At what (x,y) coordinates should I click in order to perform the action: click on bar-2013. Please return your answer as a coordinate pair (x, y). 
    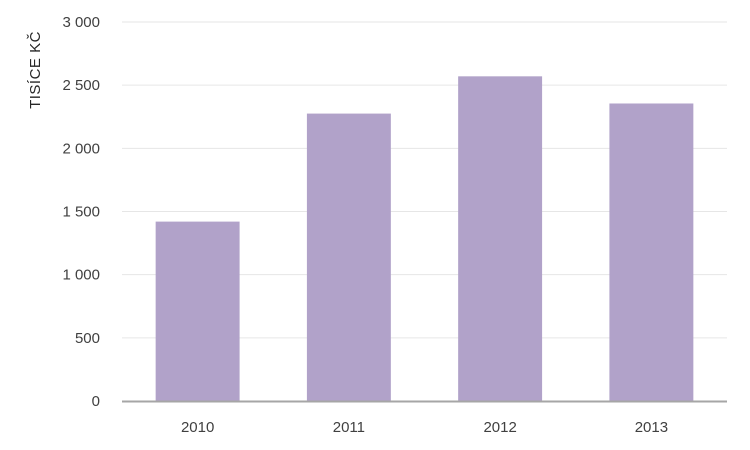
    Looking at the image, I should click on (651, 252).